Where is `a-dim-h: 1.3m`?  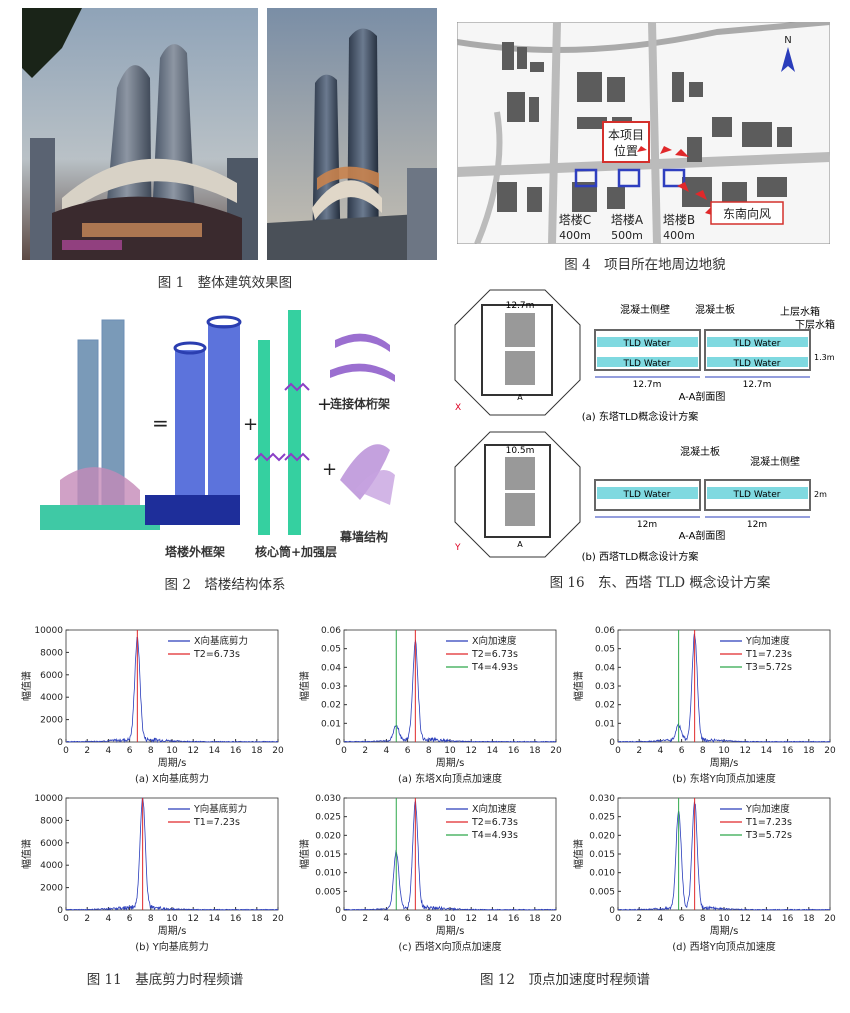
a-dim-h: 1.3m is located at coordinates (824, 357).